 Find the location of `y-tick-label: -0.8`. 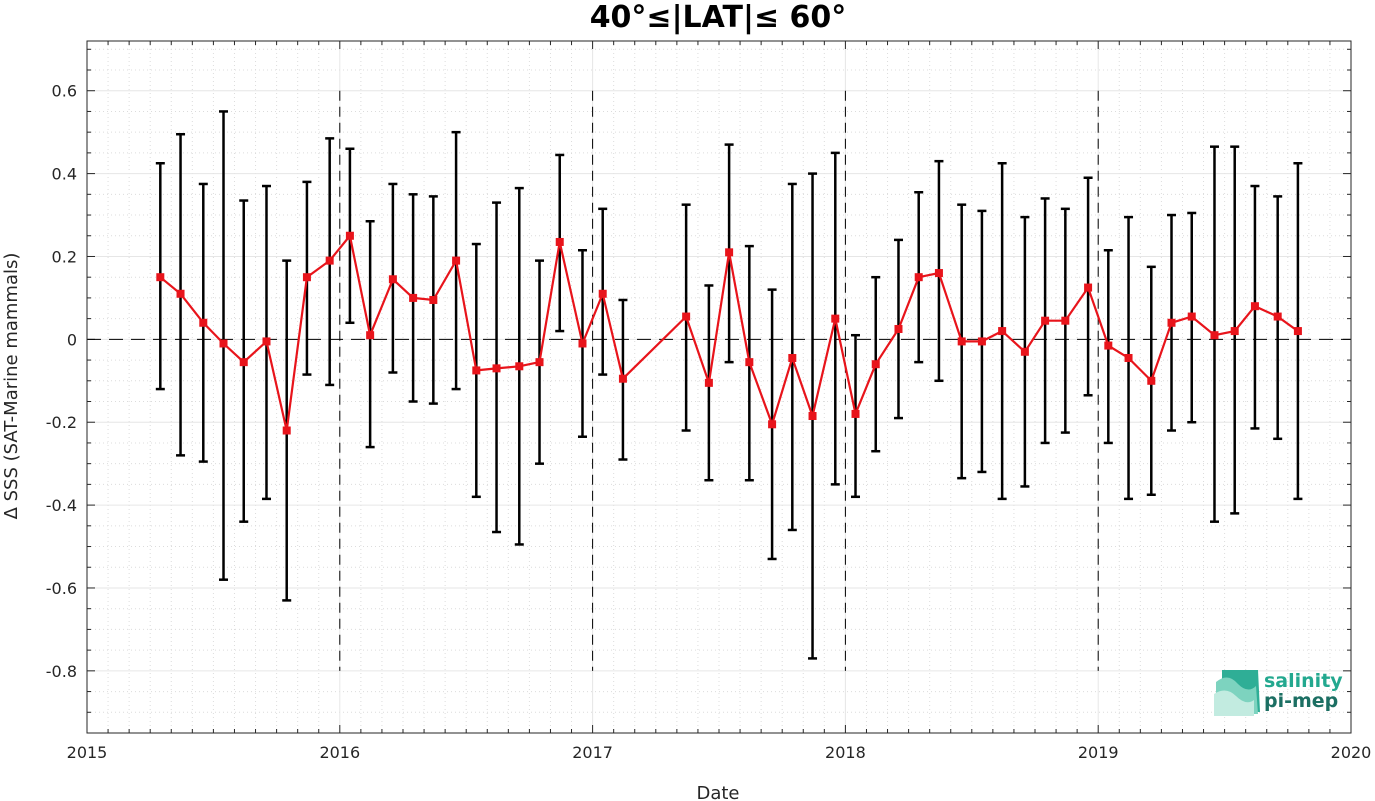

y-tick-label: -0.8 is located at coordinates (61, 671).